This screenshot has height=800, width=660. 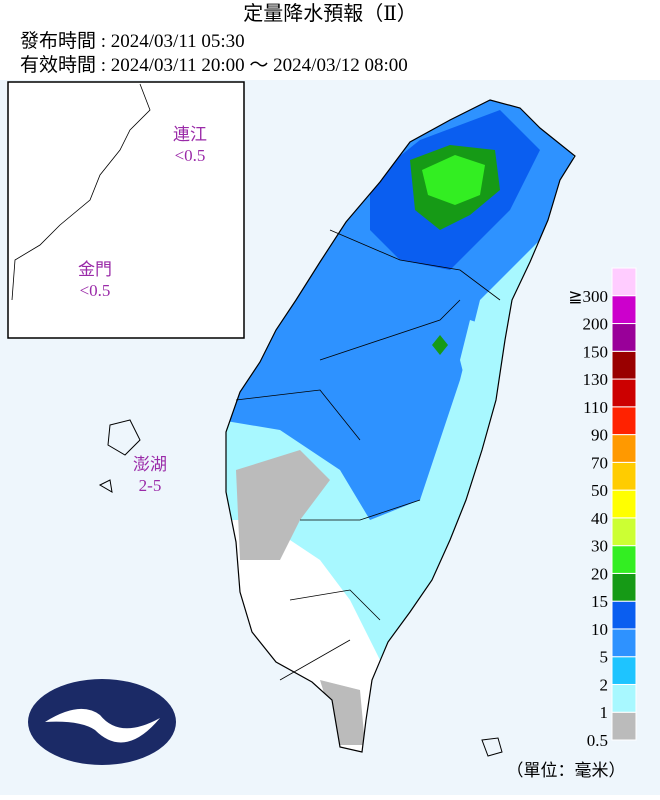 I want to click on legend-label: 50, so click(x=599, y=490).